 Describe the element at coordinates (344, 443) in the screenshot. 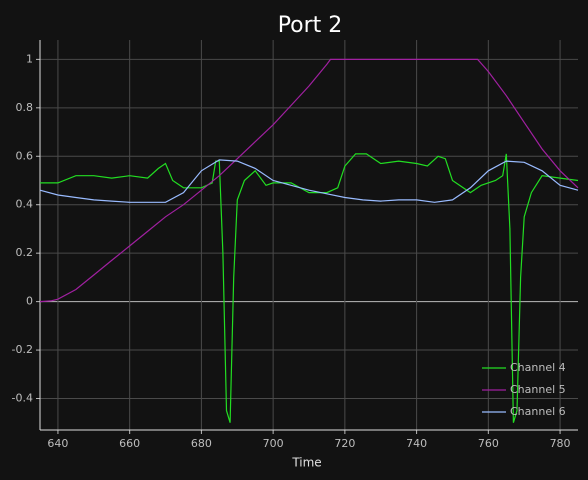

I see `x-tick-label: 720` at that location.